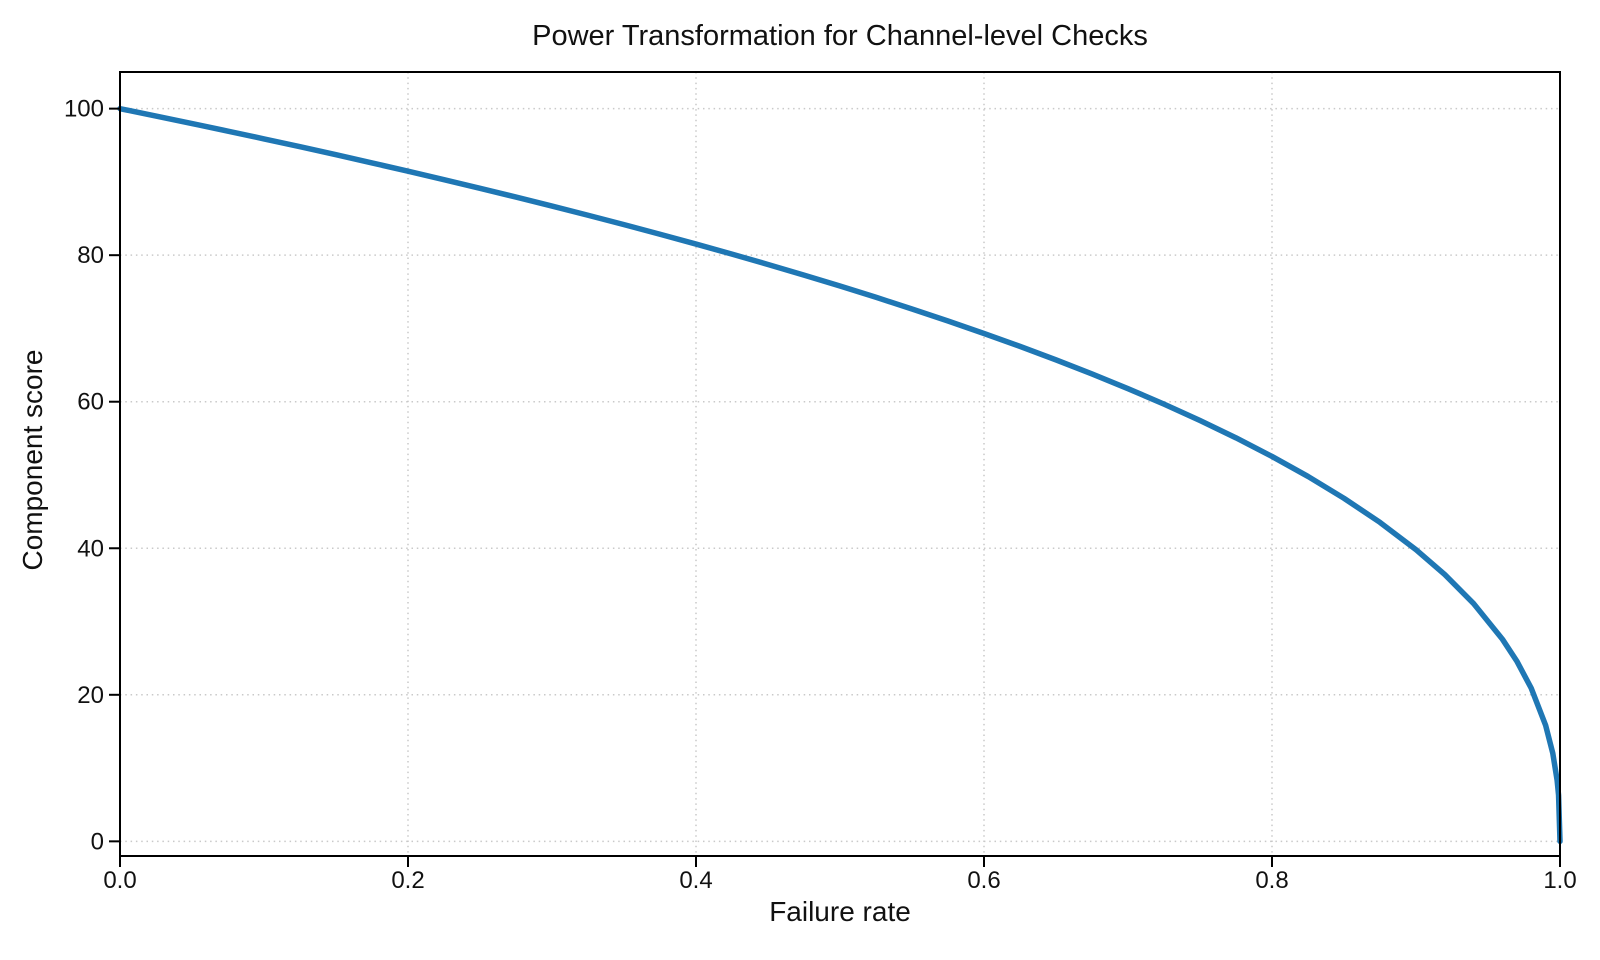  Describe the element at coordinates (840, 911) in the screenshot. I see `x-axis-label: Failure rate` at that location.